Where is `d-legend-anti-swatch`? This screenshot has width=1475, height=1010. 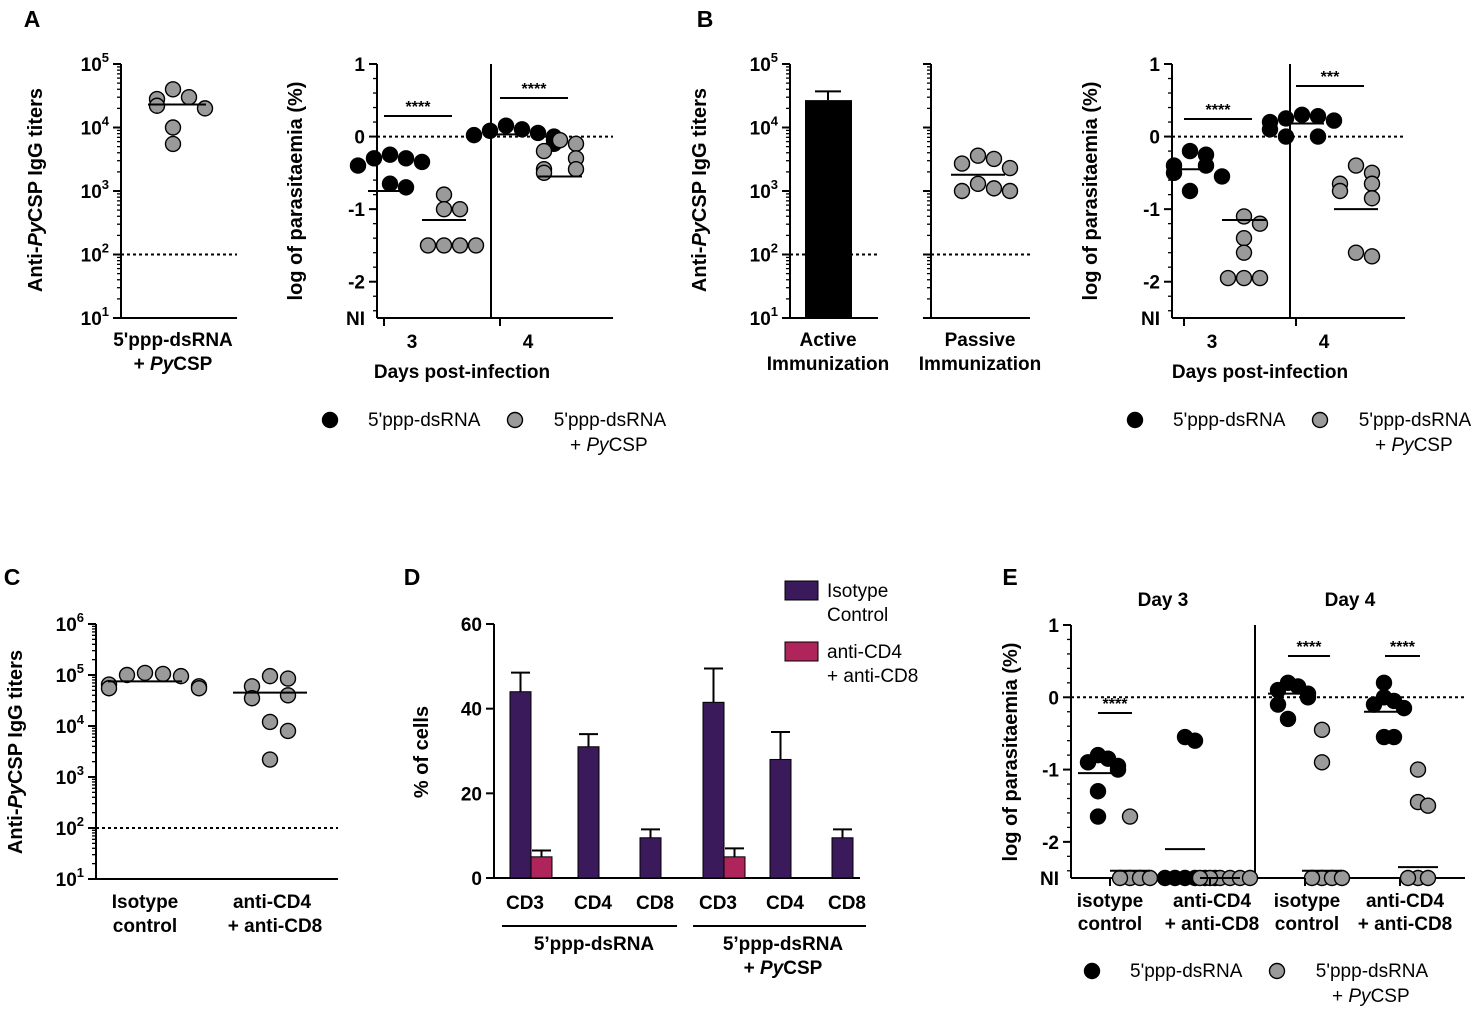
d-legend-anti-swatch is located at coordinates (801, 651).